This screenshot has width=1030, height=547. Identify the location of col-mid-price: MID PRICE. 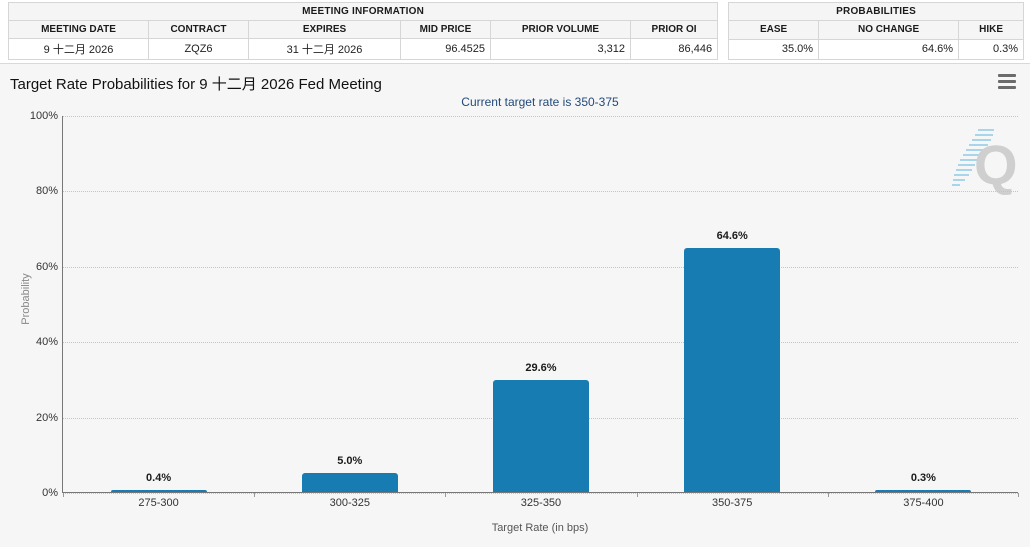
(445, 29).